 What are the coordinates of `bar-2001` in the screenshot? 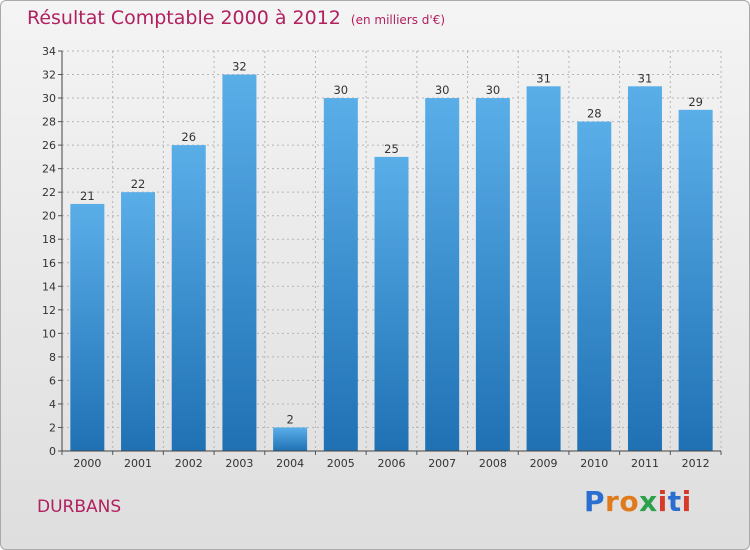 It's located at (138, 322).